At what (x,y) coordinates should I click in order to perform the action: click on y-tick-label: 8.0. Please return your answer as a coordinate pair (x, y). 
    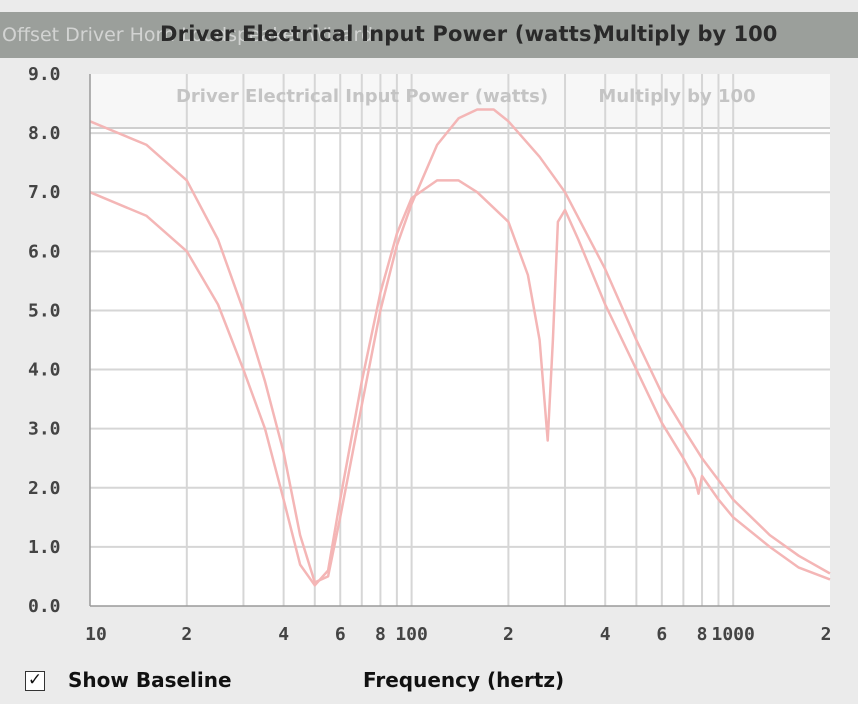
    Looking at the image, I should click on (44, 133).